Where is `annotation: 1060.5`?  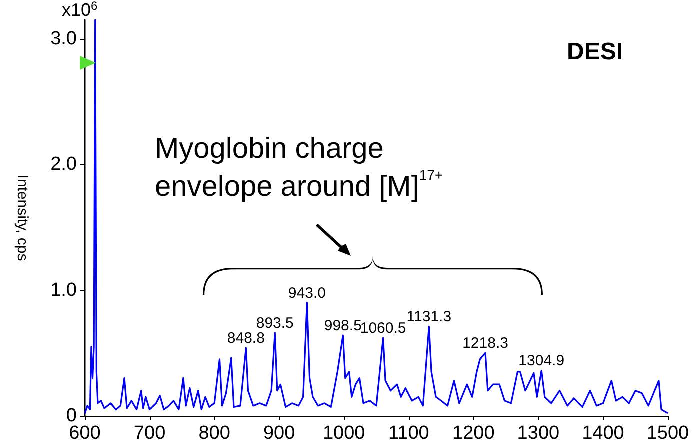 annotation: 1060.5 is located at coordinates (383, 329).